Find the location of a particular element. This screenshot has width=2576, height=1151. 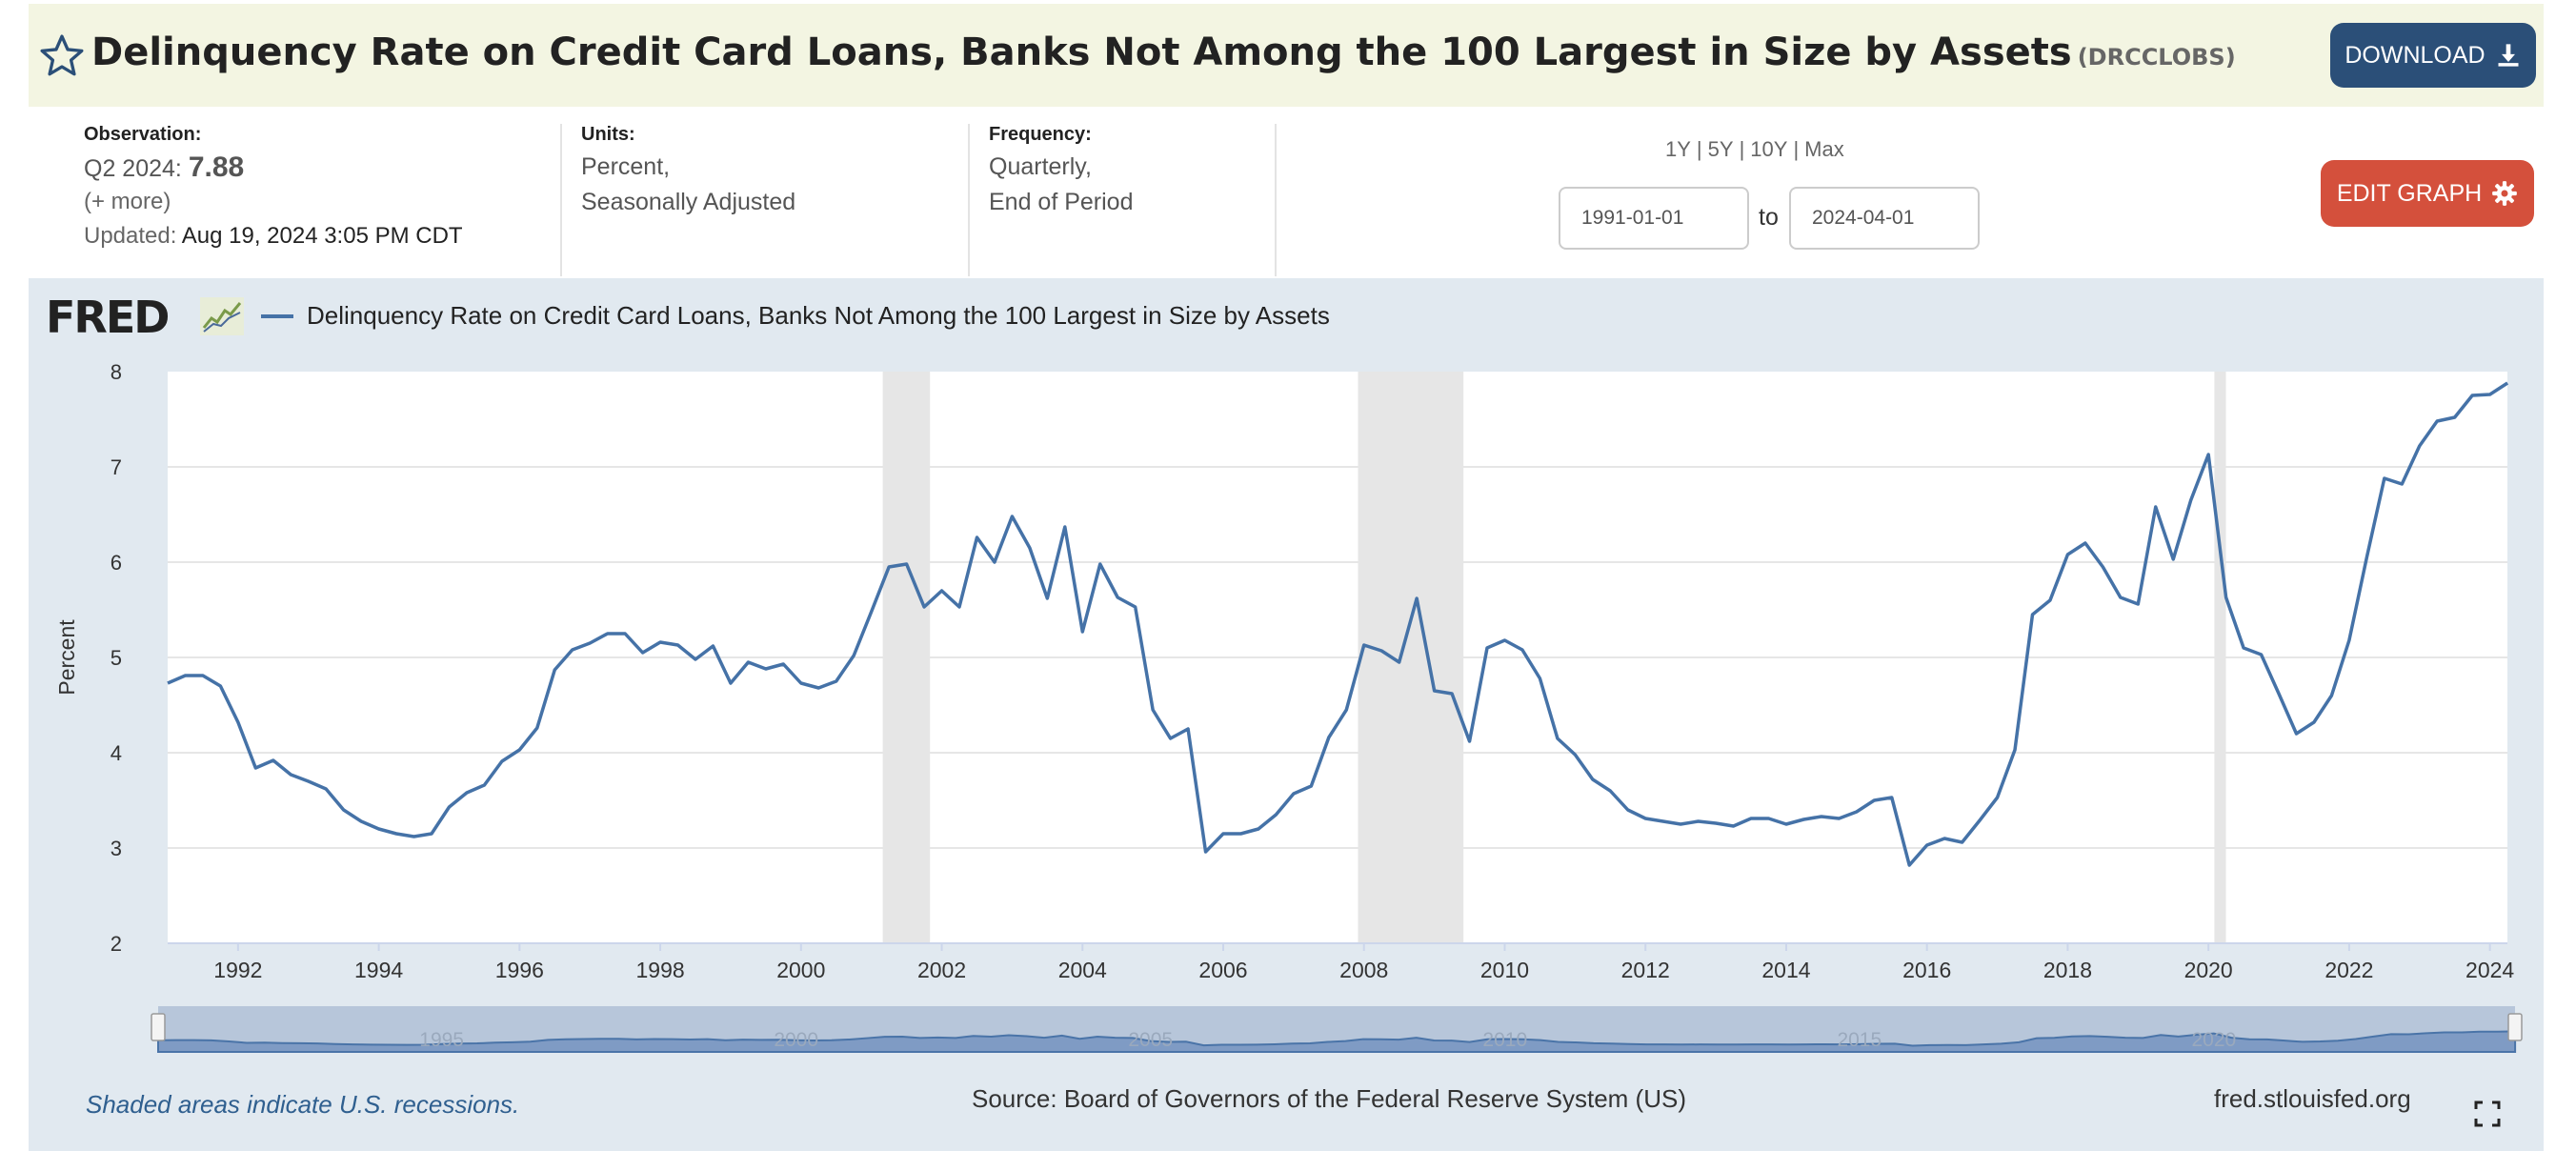

x-tick-label: 2014 is located at coordinates (1786, 970).